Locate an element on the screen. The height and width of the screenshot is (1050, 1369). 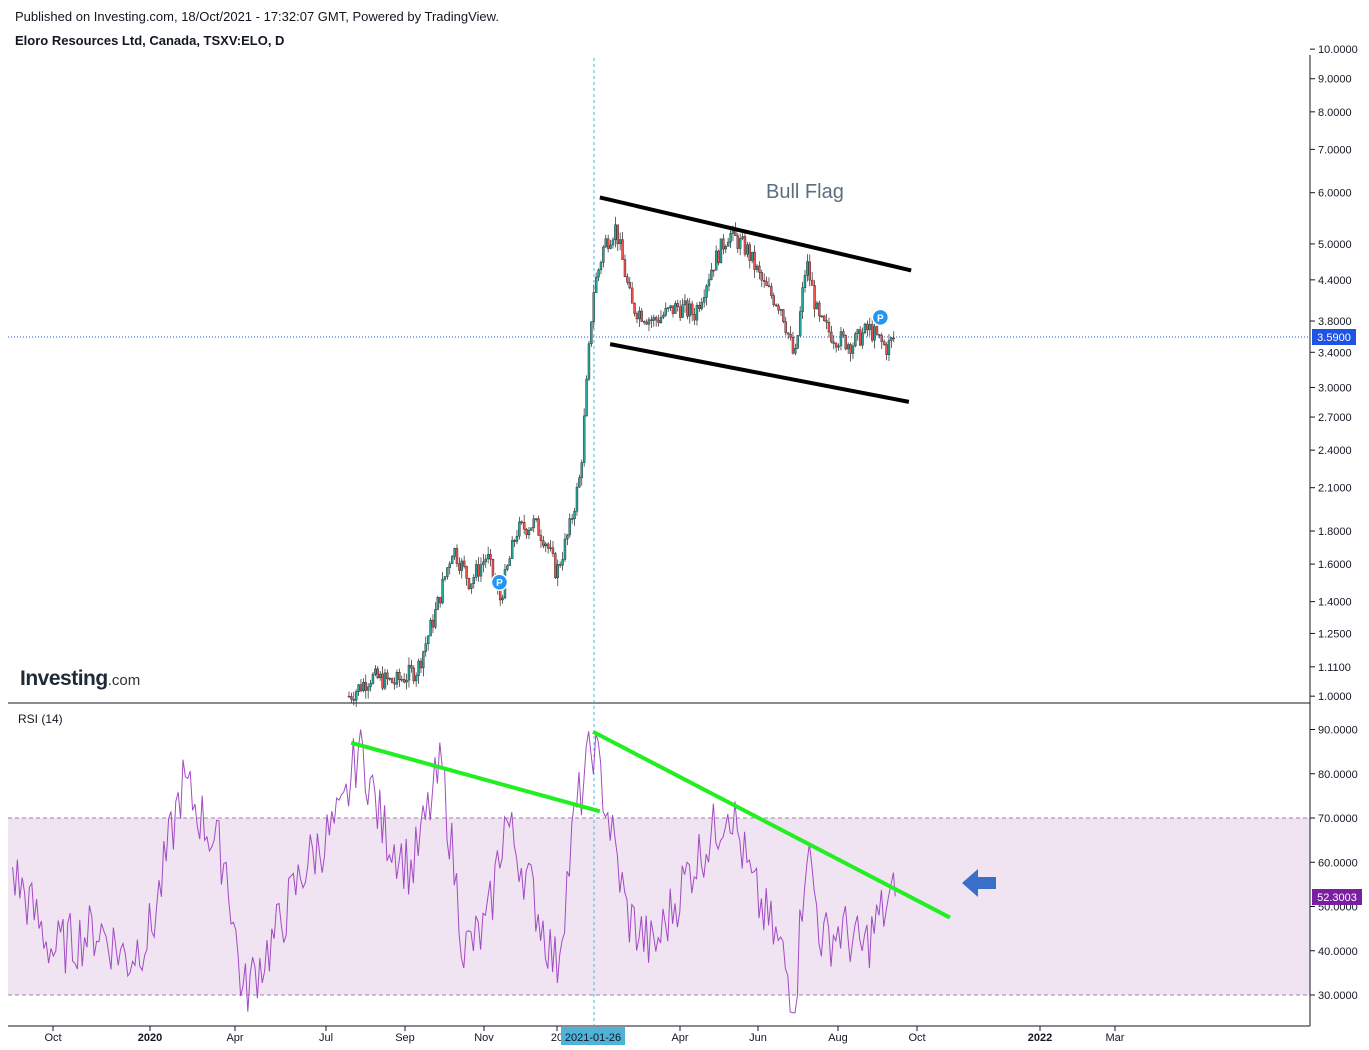
investing-logo: Investing.com is located at coordinates (80, 679).